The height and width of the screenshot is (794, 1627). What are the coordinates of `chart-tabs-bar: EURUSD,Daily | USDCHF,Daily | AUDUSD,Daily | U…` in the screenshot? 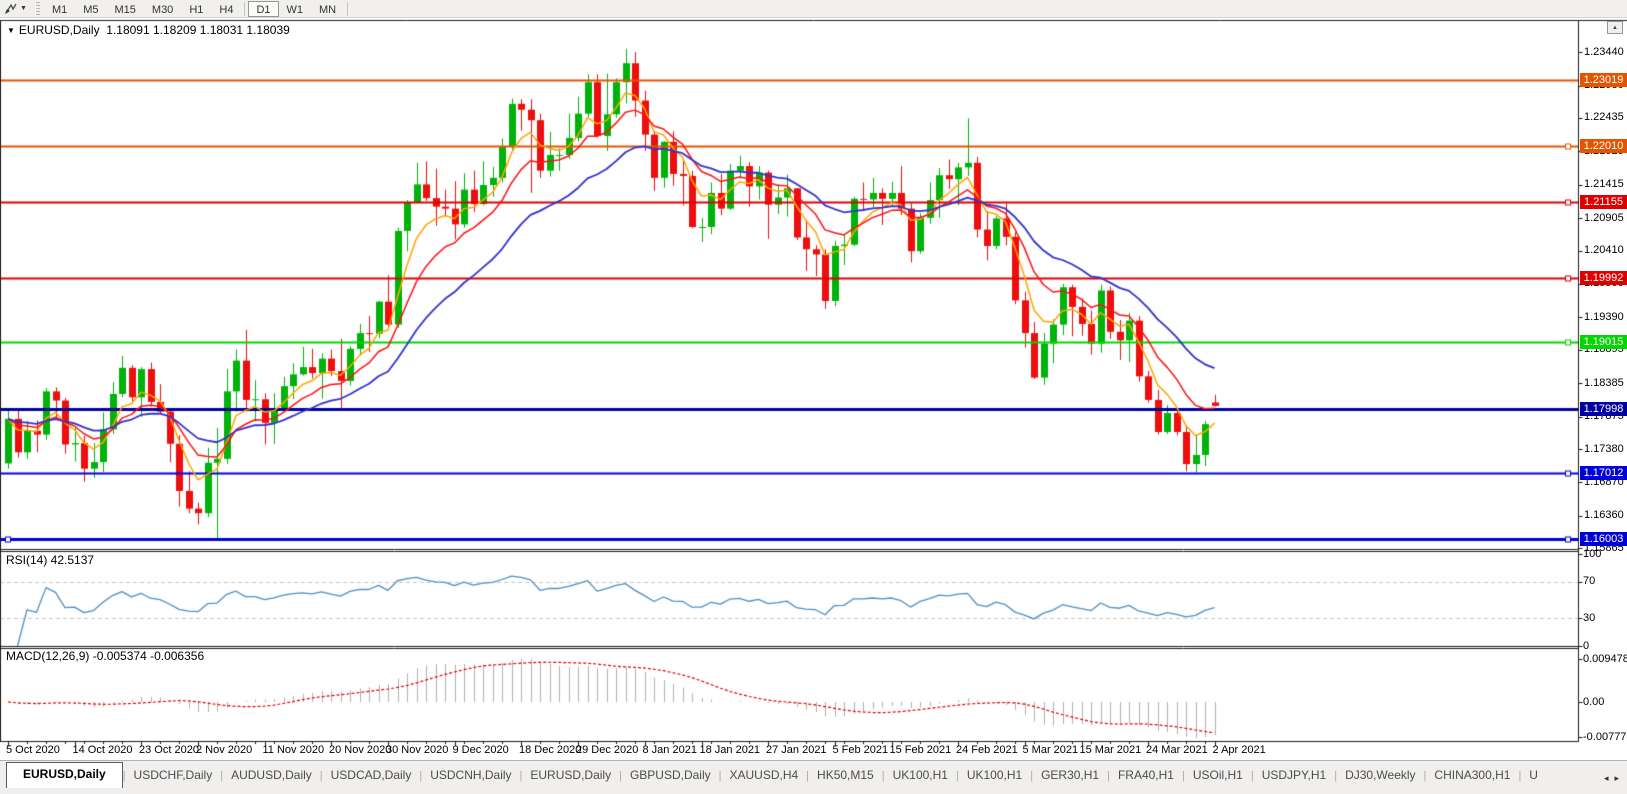 It's located at (813, 774).